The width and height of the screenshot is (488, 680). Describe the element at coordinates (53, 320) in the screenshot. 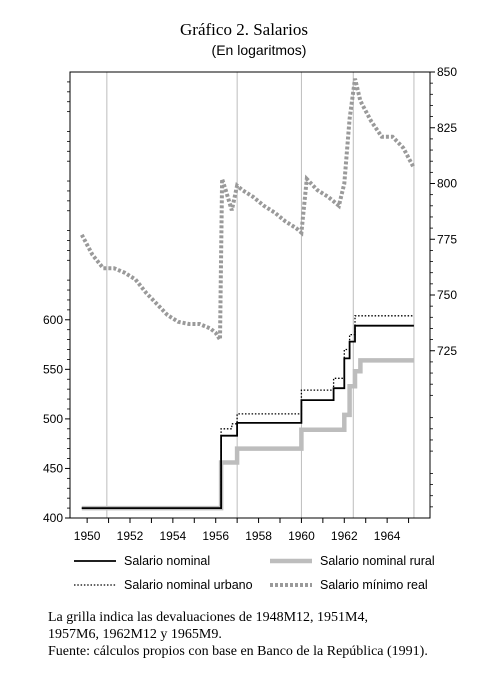

I see `left-tick-label-4: 600` at that location.